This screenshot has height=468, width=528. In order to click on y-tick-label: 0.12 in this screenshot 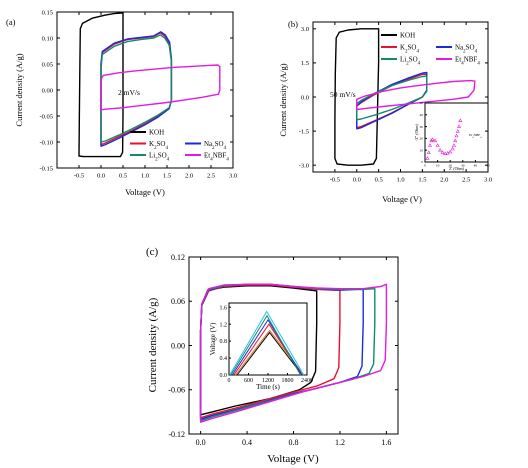, I will do `click(178, 257)`.